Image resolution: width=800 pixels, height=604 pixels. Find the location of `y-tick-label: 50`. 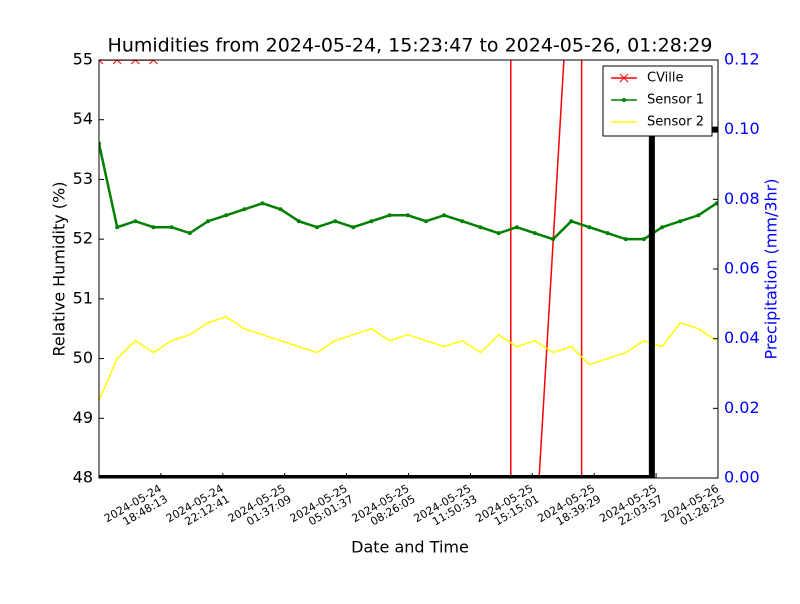

y-tick-label: 50 is located at coordinates (83, 357).